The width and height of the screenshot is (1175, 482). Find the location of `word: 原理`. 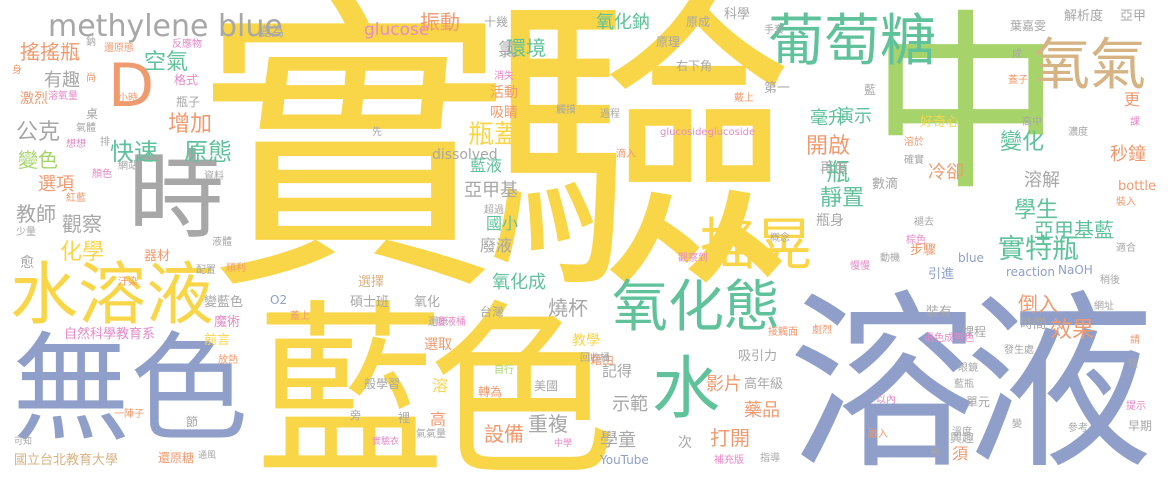

word: 原理 is located at coordinates (668, 42).